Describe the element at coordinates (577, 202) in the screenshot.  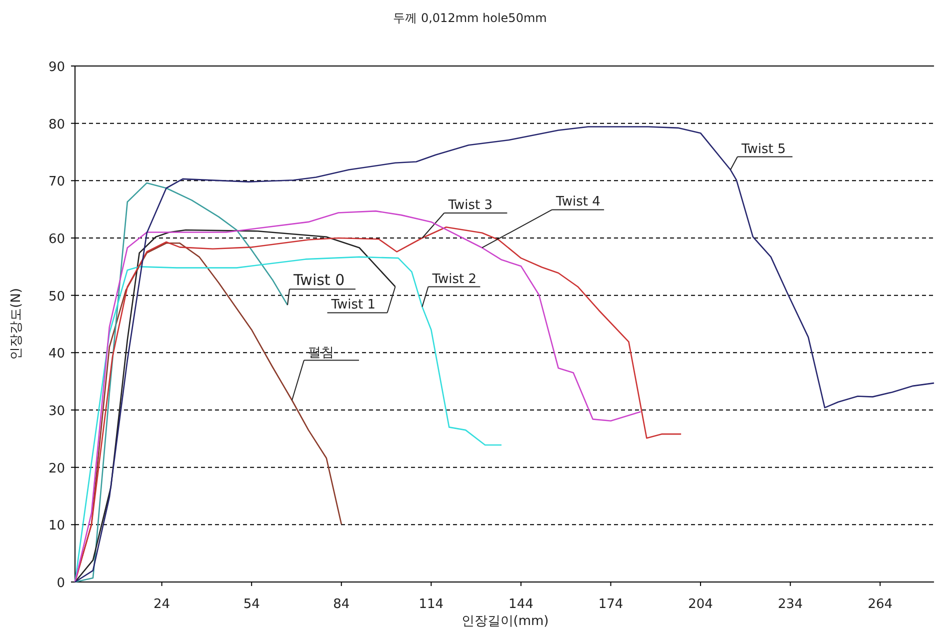
I see `text: Twist 4` at that location.